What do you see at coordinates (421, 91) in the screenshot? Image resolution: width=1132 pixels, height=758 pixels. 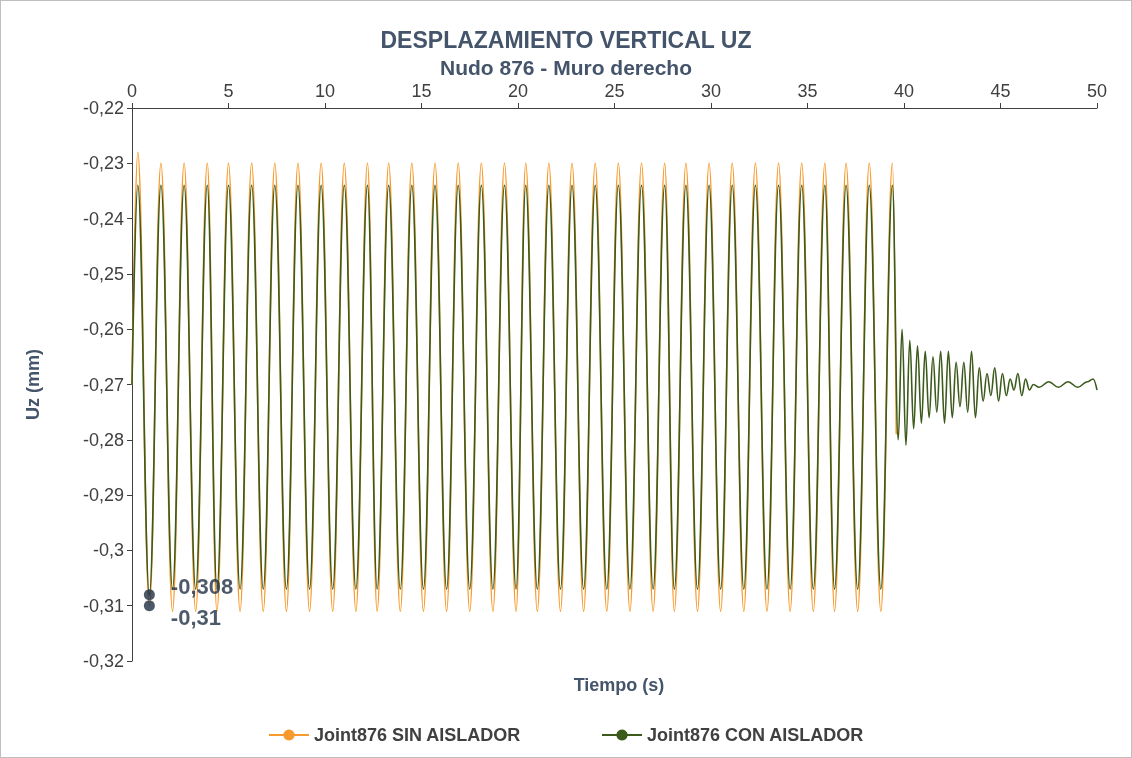 I see `x-tick-label: 15` at bounding box center [421, 91].